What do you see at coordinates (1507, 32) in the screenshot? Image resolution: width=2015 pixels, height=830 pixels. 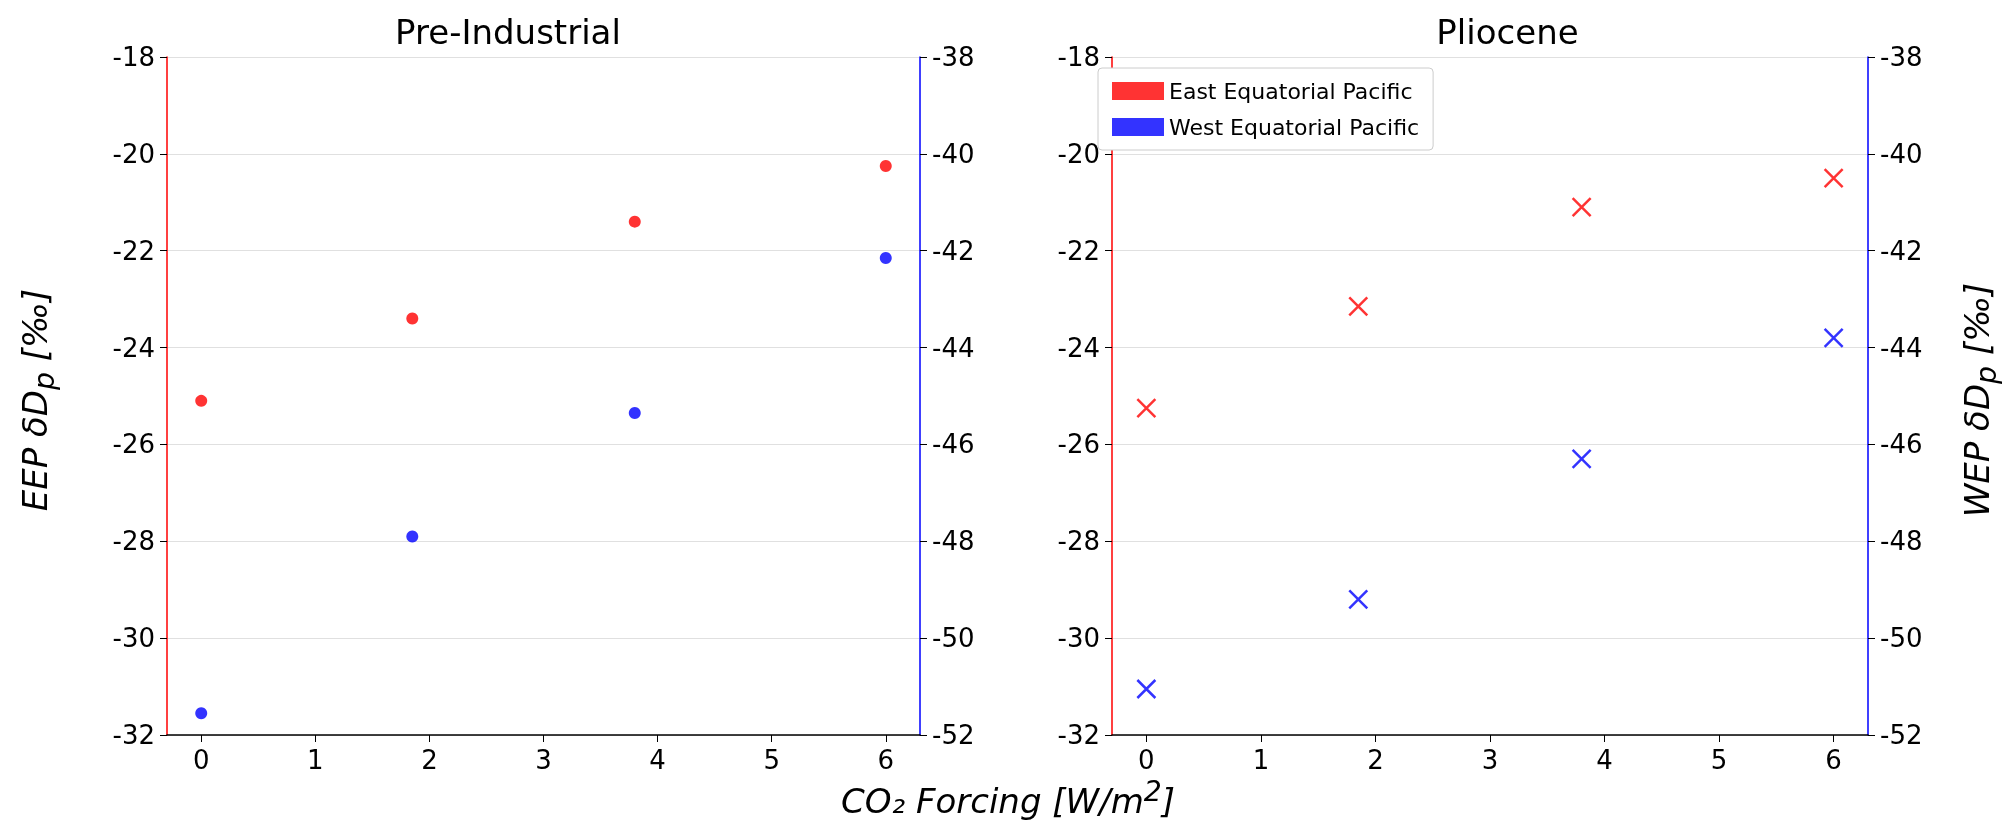 I see `chart-title: Pliocene` at bounding box center [1507, 32].